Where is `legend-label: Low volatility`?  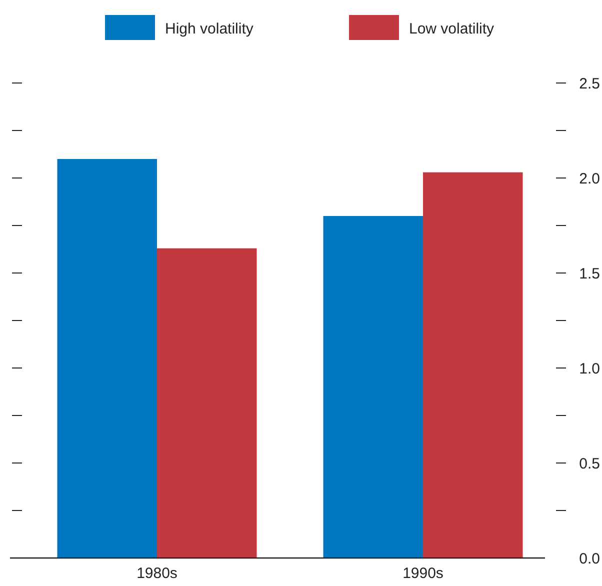 legend-label: Low volatility is located at coordinates (452, 29).